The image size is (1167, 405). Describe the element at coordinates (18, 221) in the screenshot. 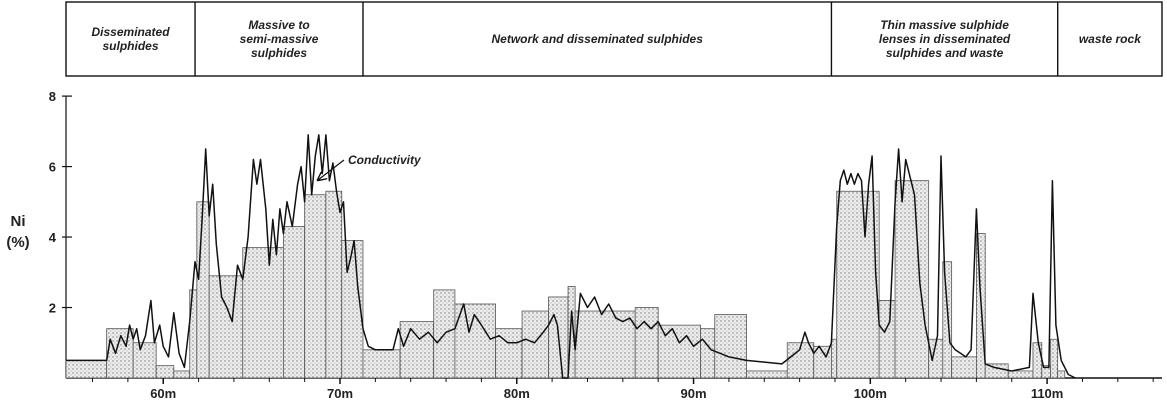

I see `y-axis-label: Ni` at that location.